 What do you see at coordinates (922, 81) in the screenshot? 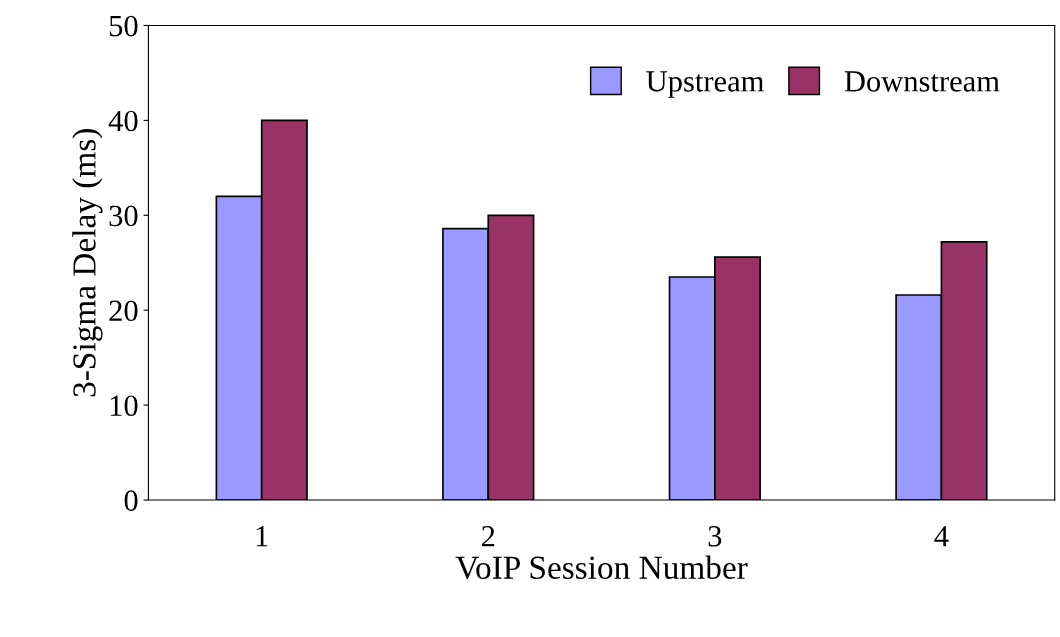
I see `legend-label: Downstream` at bounding box center [922, 81].